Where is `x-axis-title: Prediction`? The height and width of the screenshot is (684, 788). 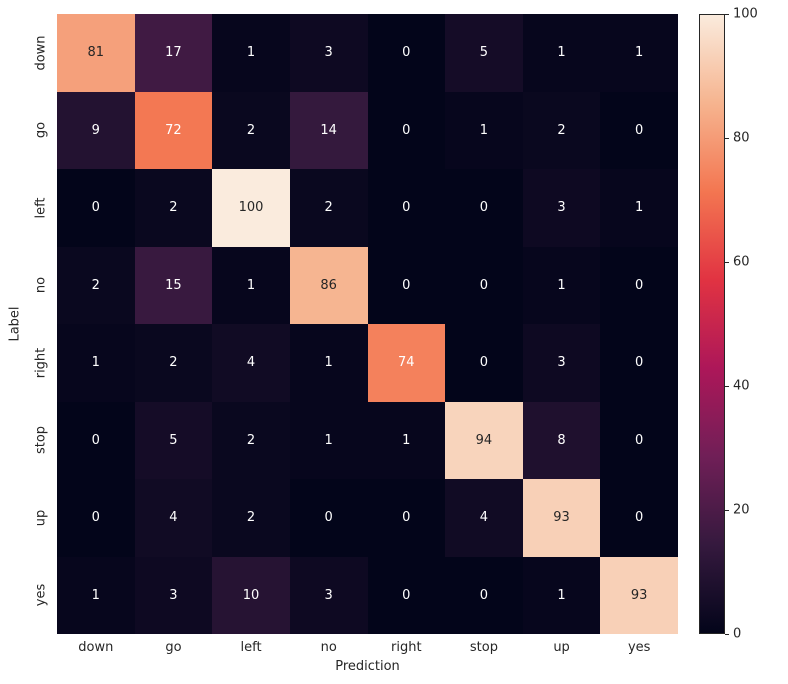
x-axis-title: Prediction is located at coordinates (367, 666).